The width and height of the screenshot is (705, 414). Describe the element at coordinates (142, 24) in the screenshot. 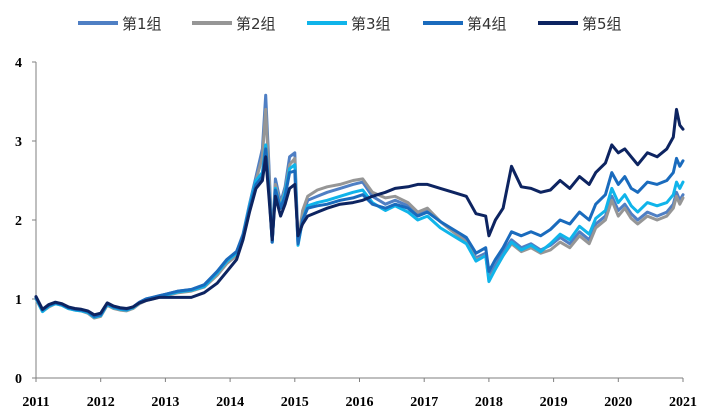

I see `legend-label-1: 第1组` at that location.